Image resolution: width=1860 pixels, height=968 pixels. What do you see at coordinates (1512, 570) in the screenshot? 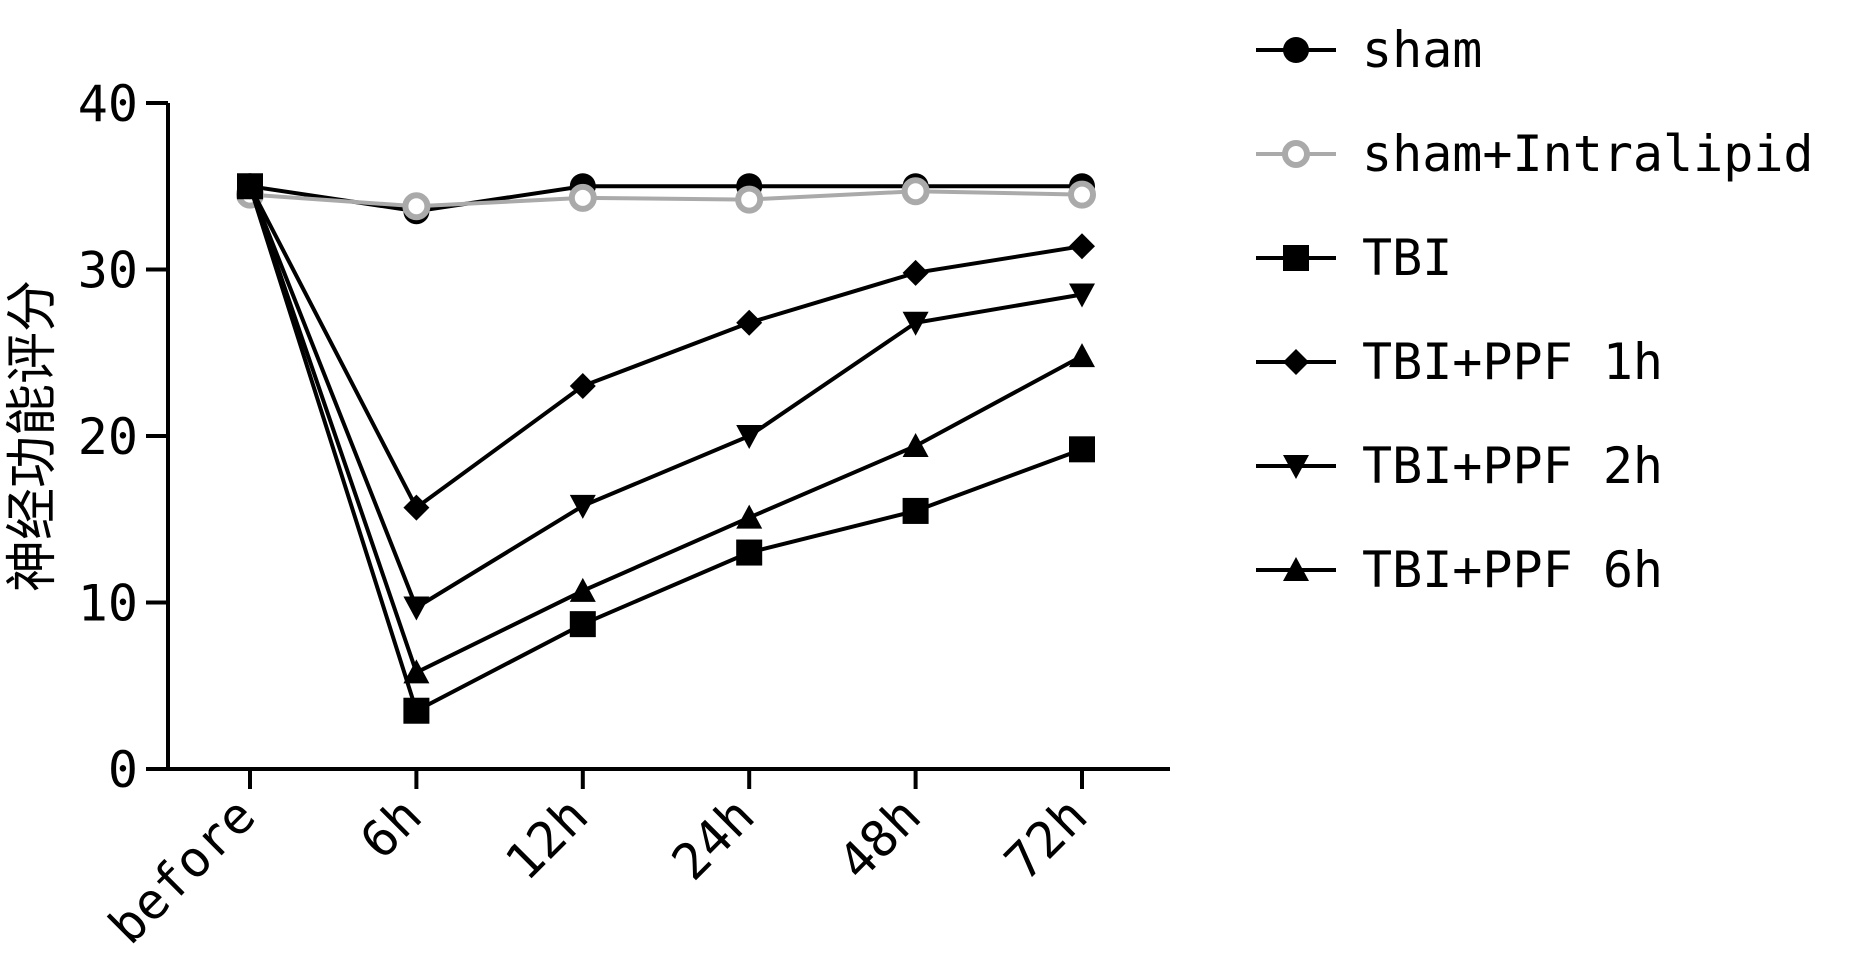
I see `legend-label: TBI+PPF 6h` at bounding box center [1512, 570].